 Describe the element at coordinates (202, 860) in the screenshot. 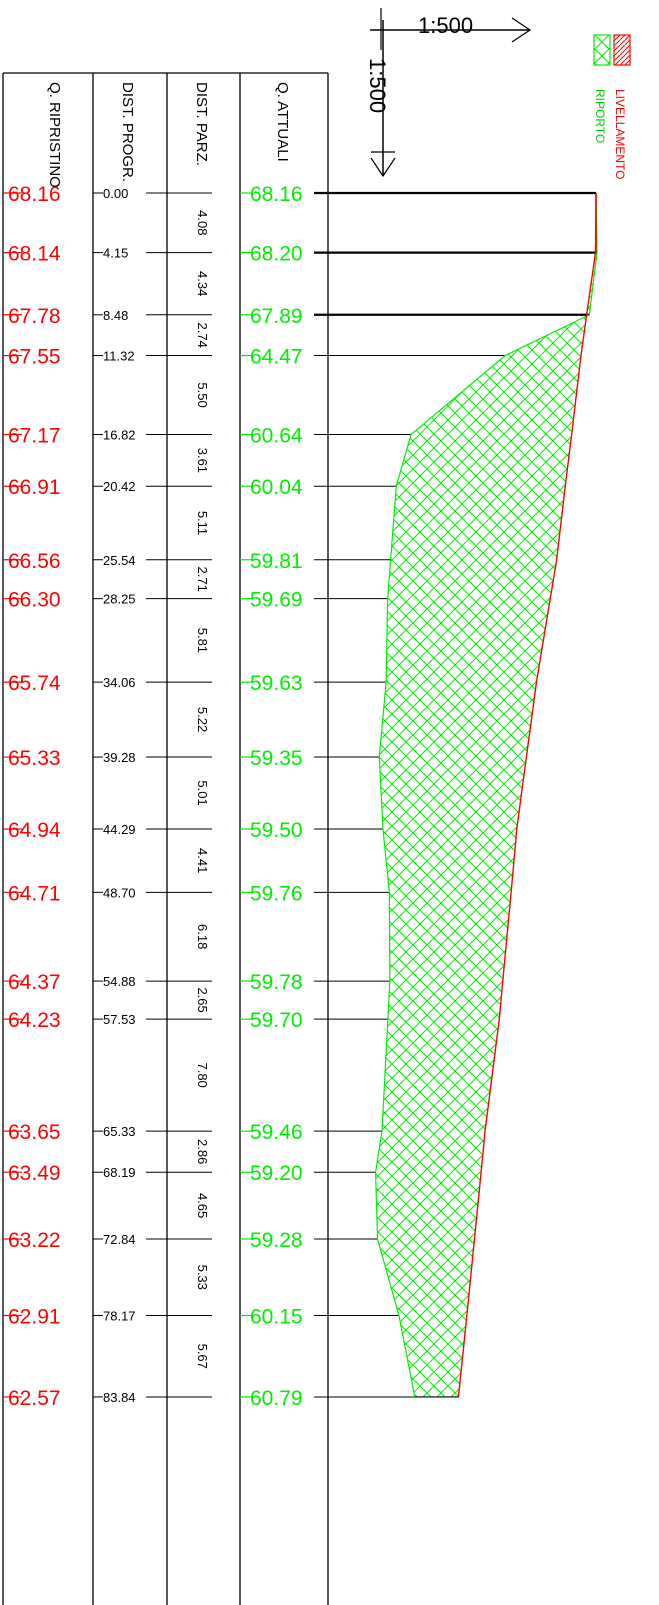

I see `dist-parz-value: 4.41` at that location.